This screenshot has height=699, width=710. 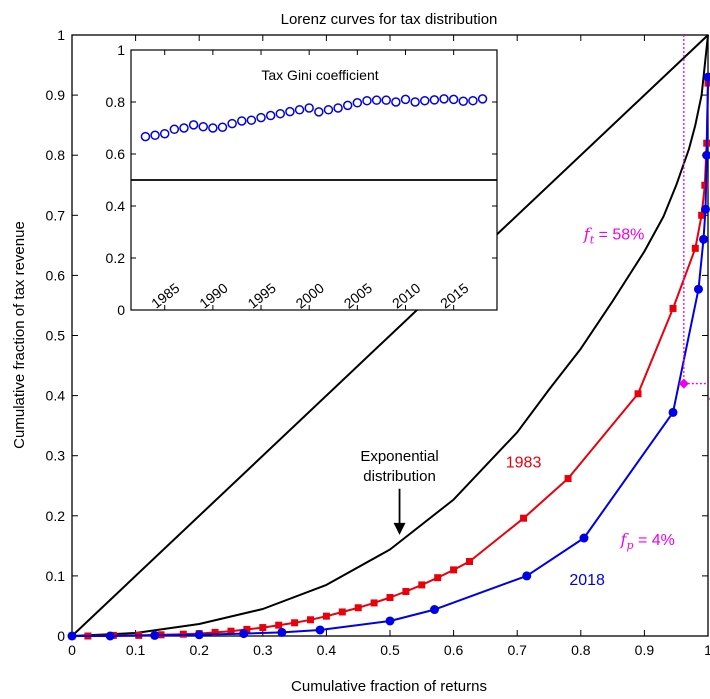 I want to click on y-tick-label: 0.2, so click(x=56, y=516).